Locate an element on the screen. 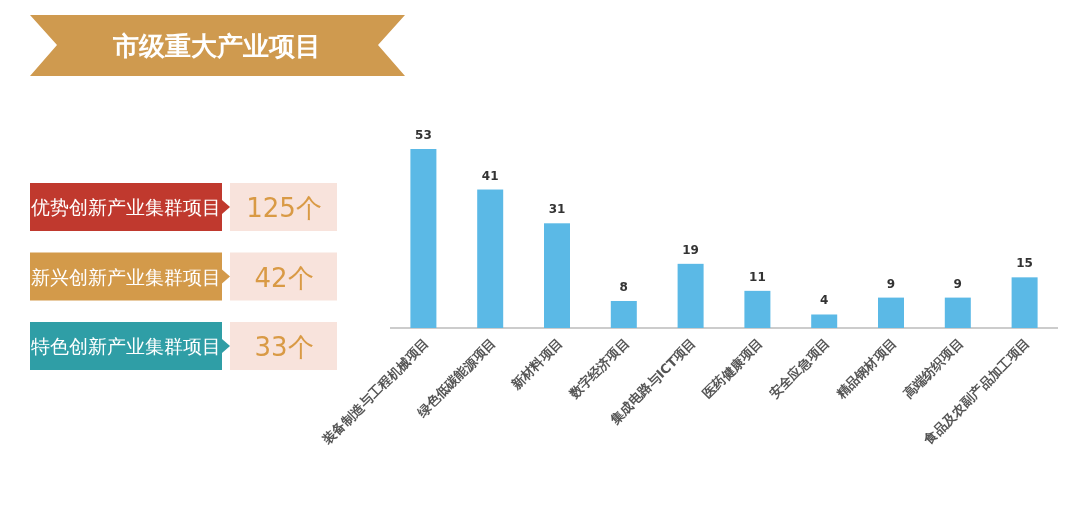 The width and height of the screenshot is (1080, 505). x-tick-label: 医药健康项目 is located at coordinates (732, 368).